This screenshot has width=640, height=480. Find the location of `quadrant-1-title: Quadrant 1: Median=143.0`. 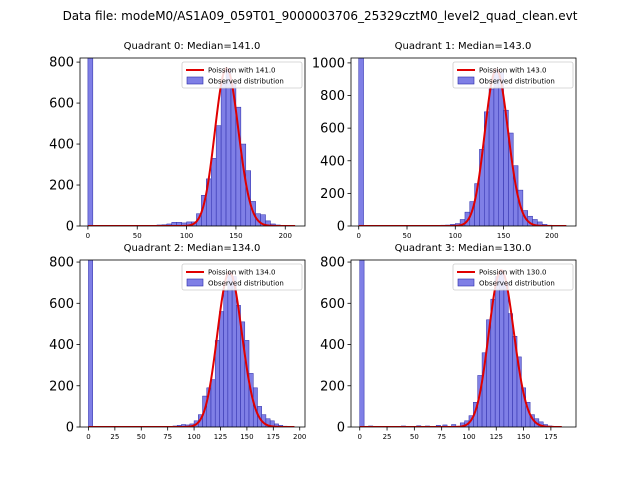

quadrant-1-title: Quadrant 1: Median=143.0 is located at coordinates (463, 46).